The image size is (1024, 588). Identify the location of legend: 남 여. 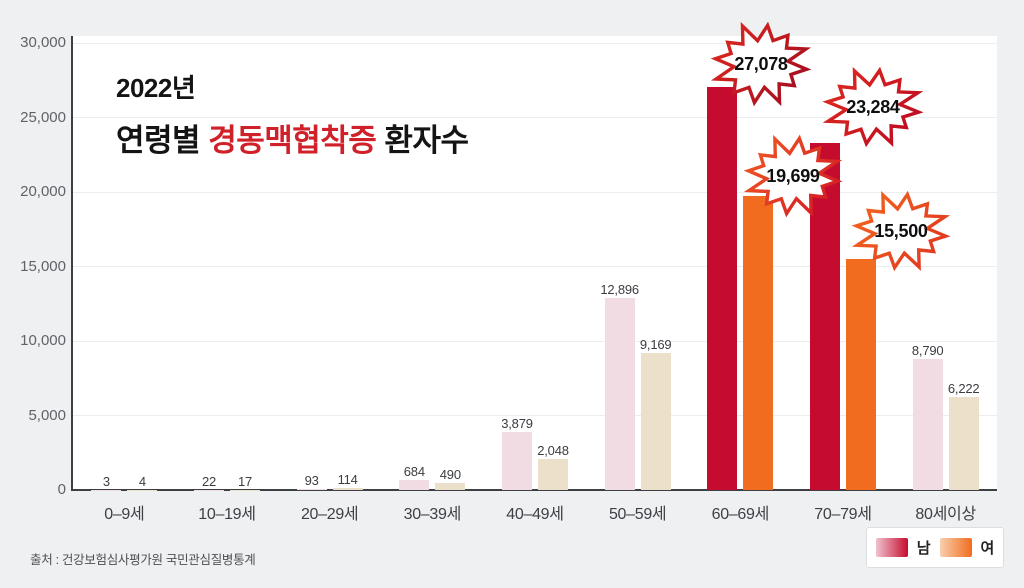
(935, 547).